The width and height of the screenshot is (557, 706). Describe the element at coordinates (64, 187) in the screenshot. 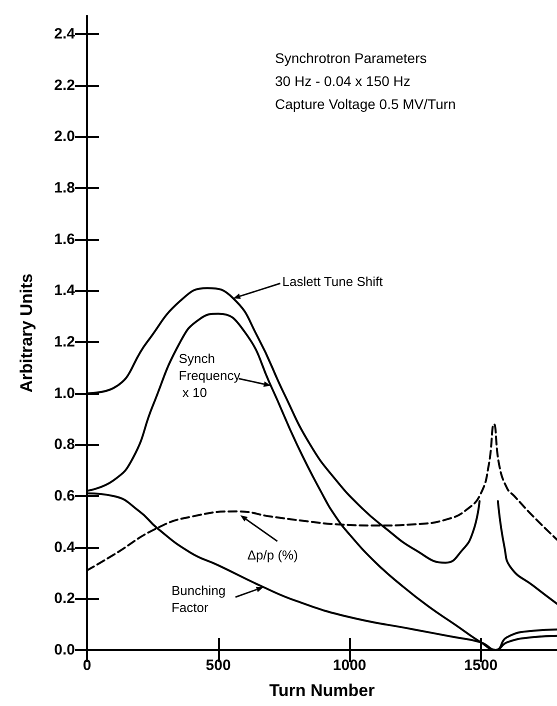

I see `y-tick-label: 1.8` at that location.